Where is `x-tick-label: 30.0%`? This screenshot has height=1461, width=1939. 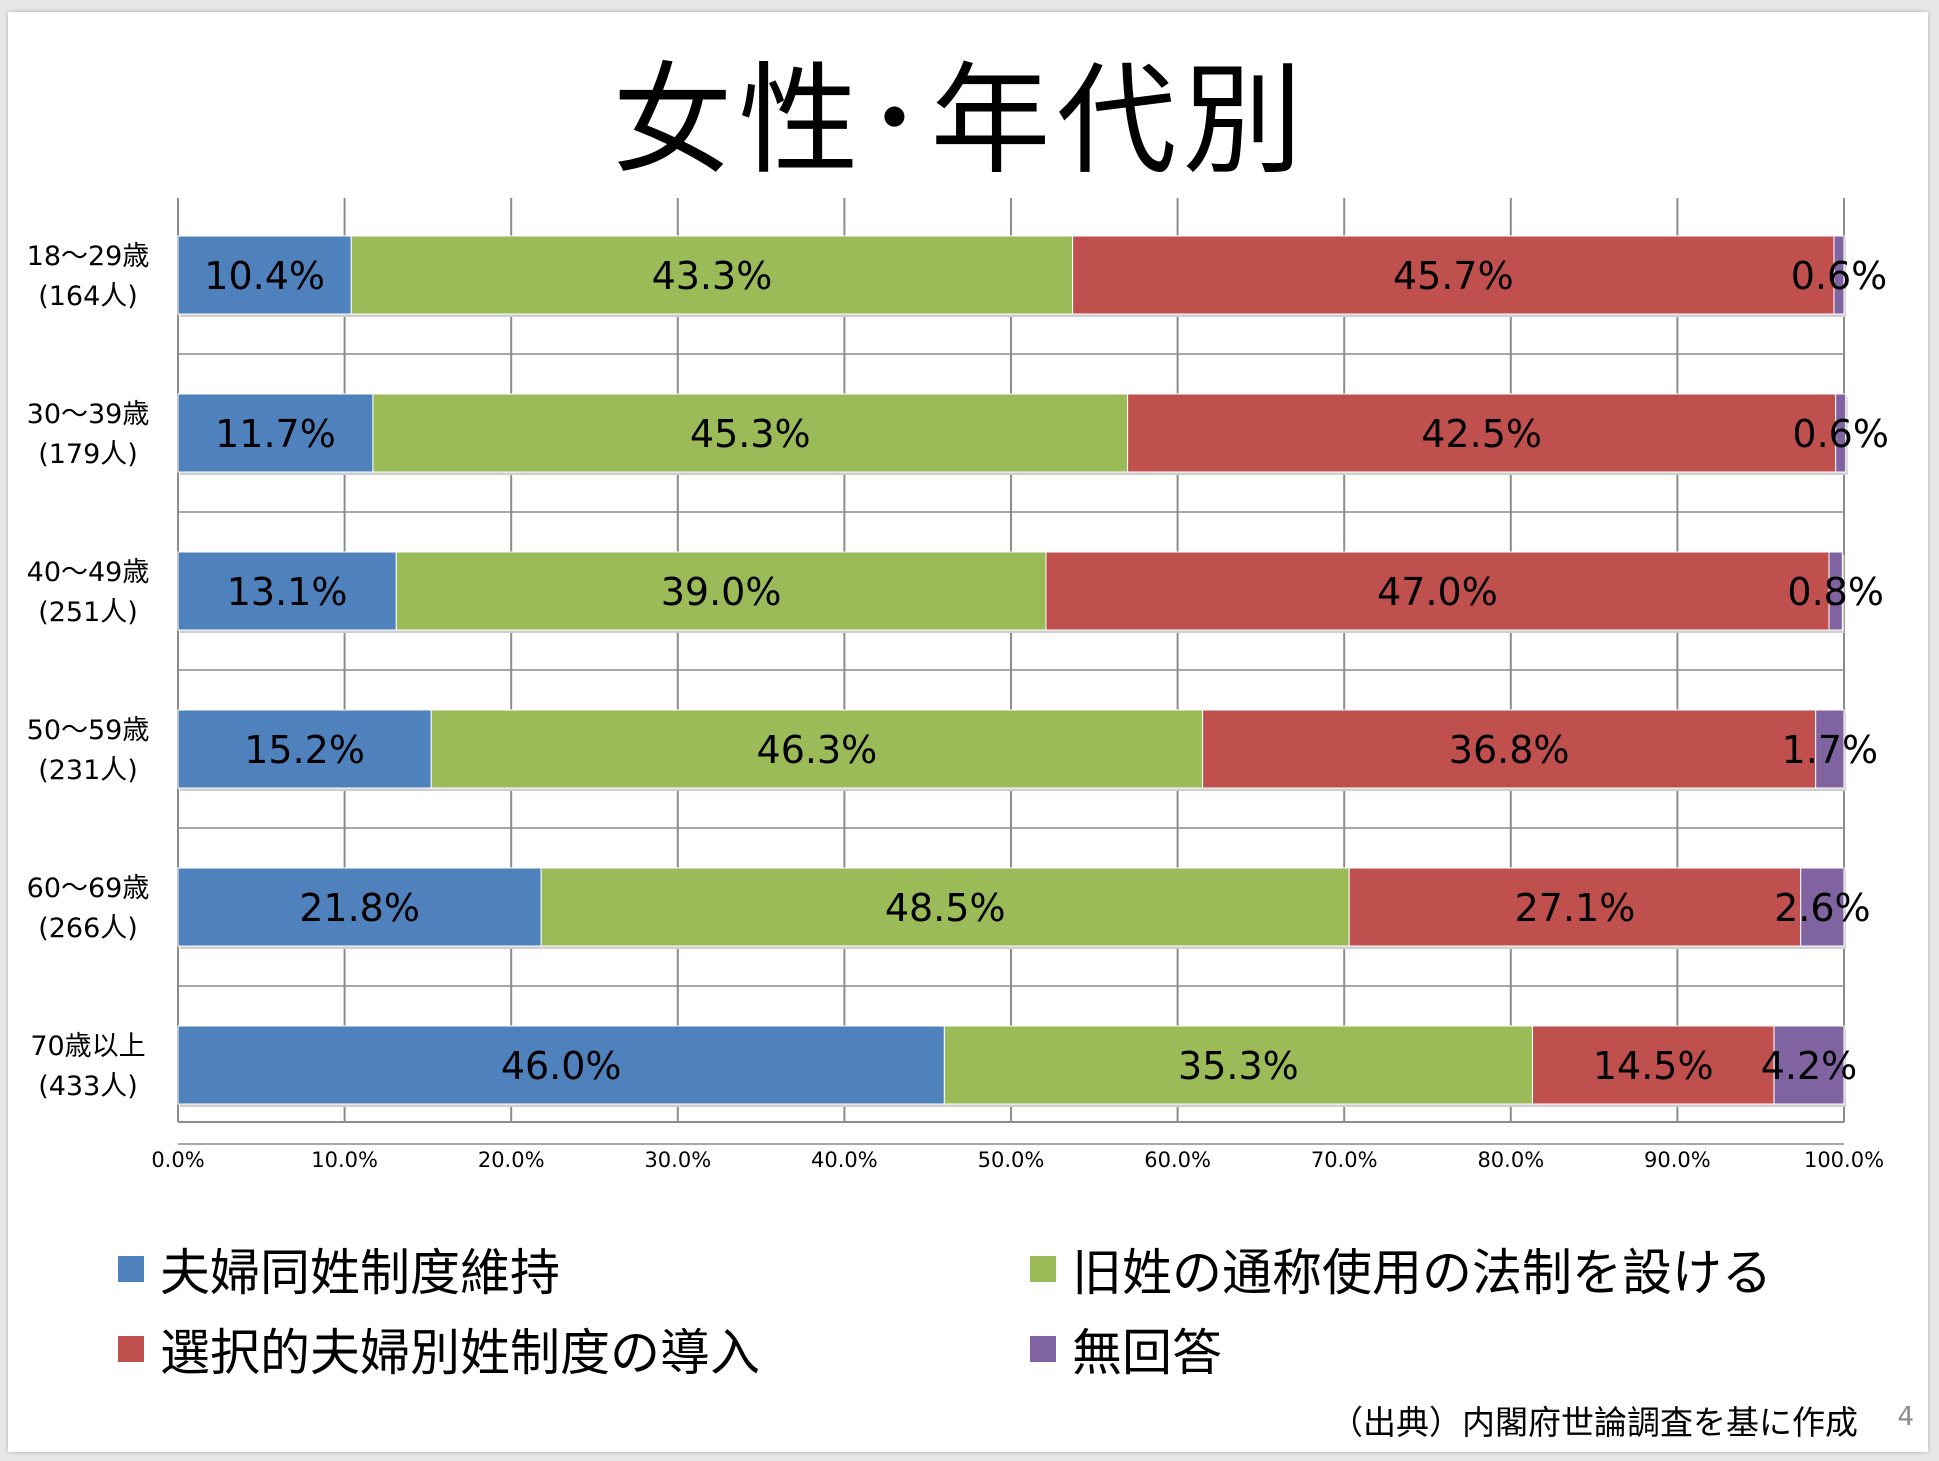
x-tick-label: 30.0% is located at coordinates (677, 1160).